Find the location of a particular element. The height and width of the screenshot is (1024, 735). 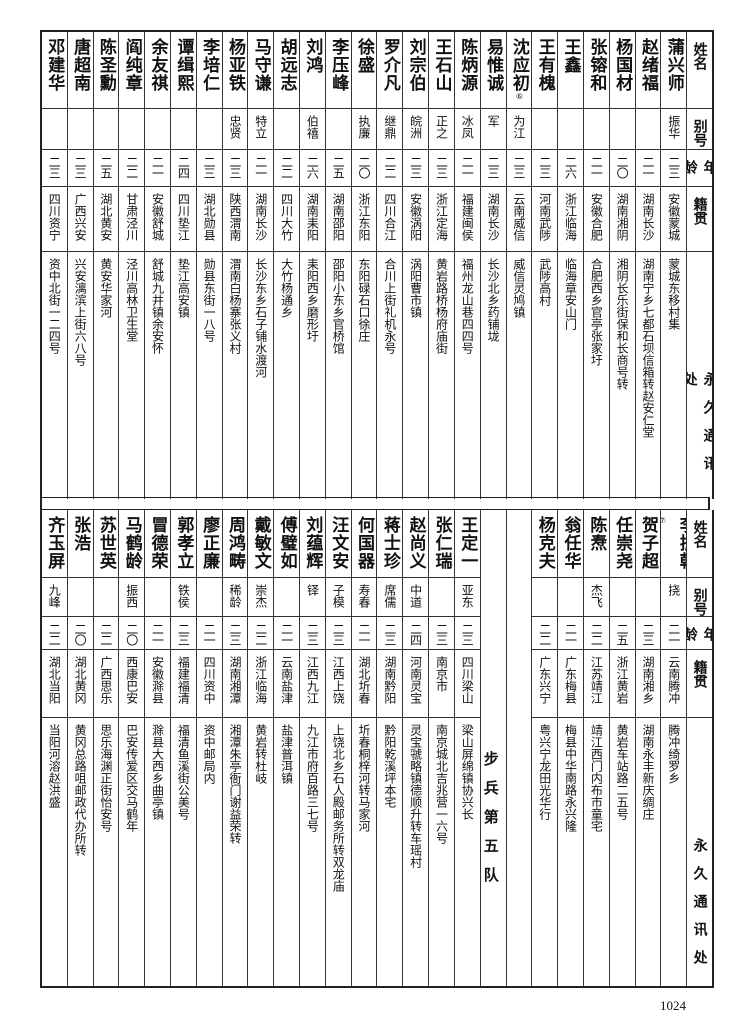

person-address-text: 湘潭朱亭衙门谢益荣转 is located at coordinates (234, 784).